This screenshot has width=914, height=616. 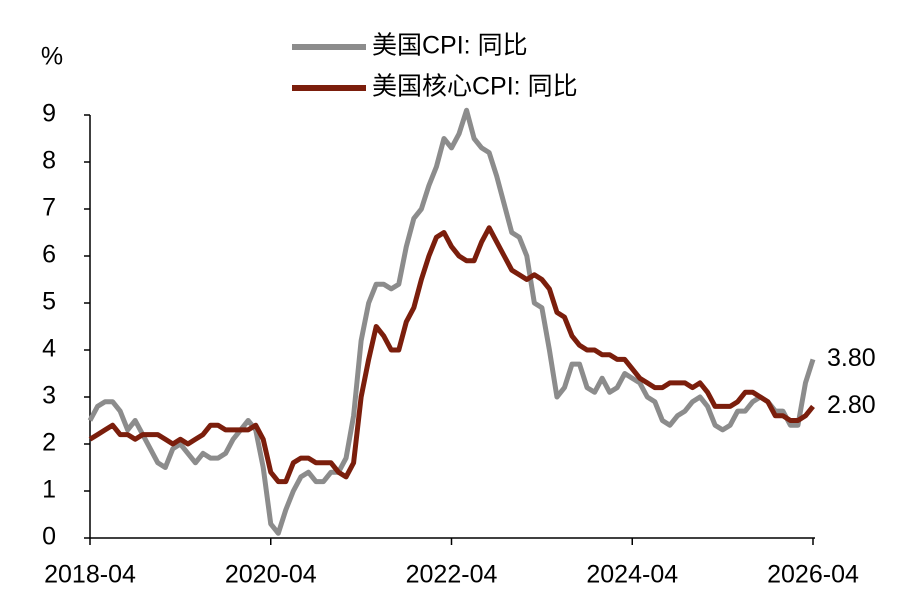 I want to click on y-tick-label: 0, so click(x=49, y=537).